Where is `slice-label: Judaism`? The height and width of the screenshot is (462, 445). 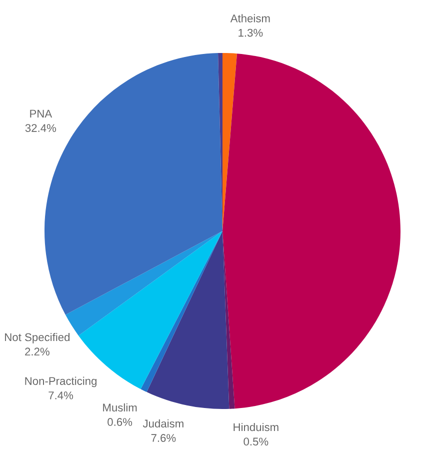
slice-label: Judaism is located at coordinates (163, 423).